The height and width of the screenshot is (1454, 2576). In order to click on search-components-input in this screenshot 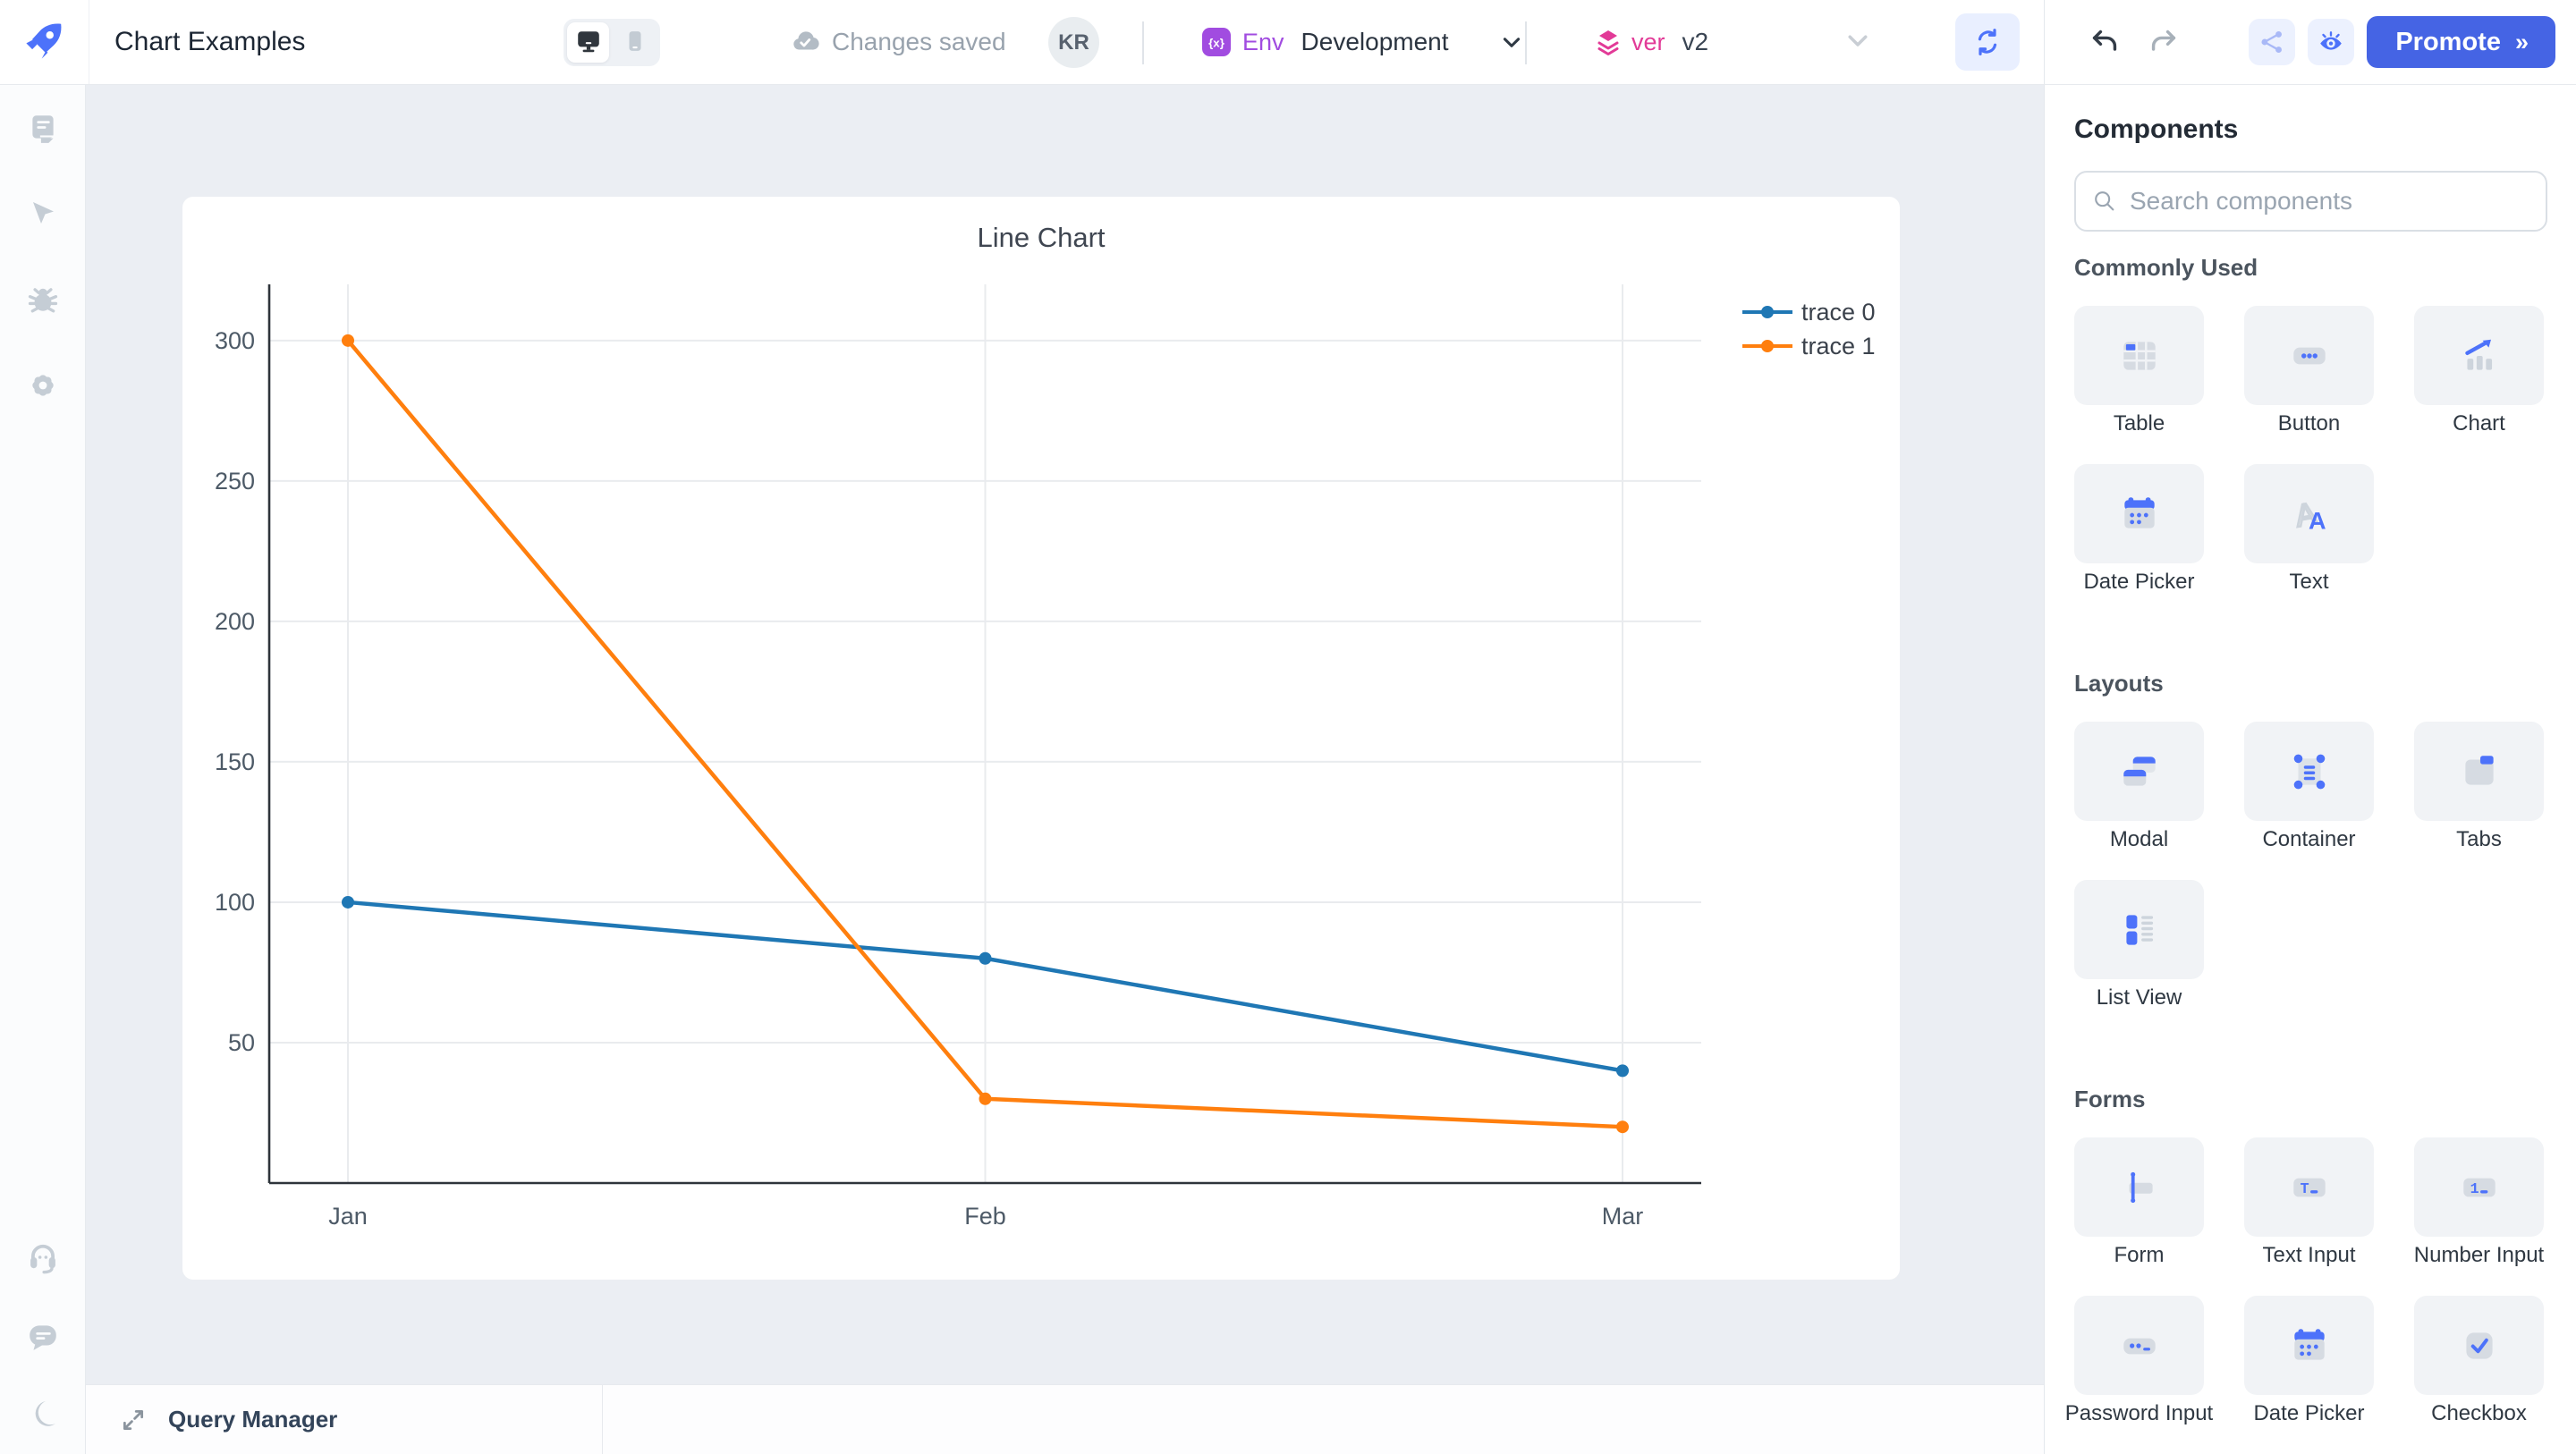, I will do `click(2328, 201)`.